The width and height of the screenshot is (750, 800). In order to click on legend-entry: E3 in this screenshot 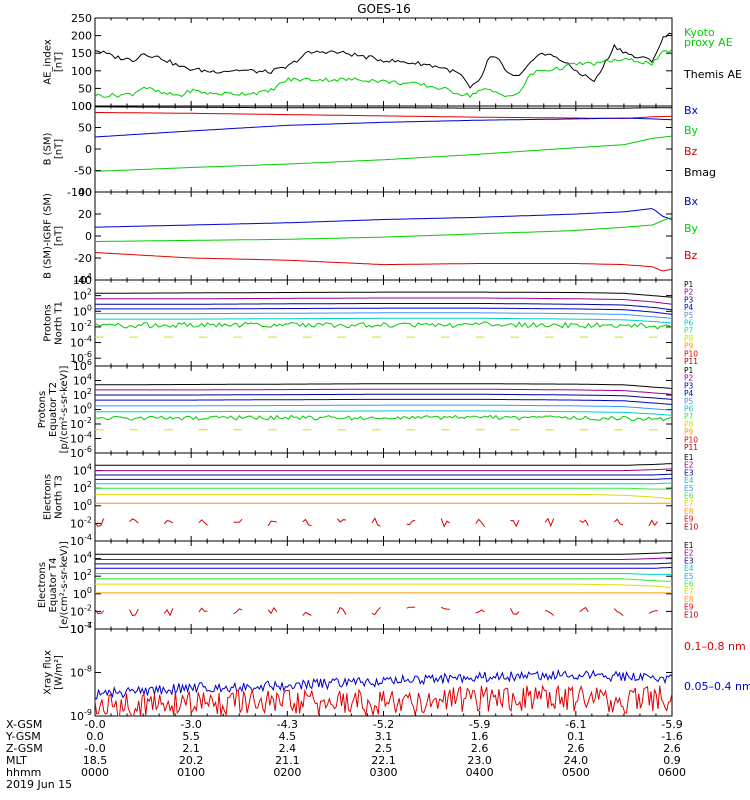, I will do `click(689, 560)`.